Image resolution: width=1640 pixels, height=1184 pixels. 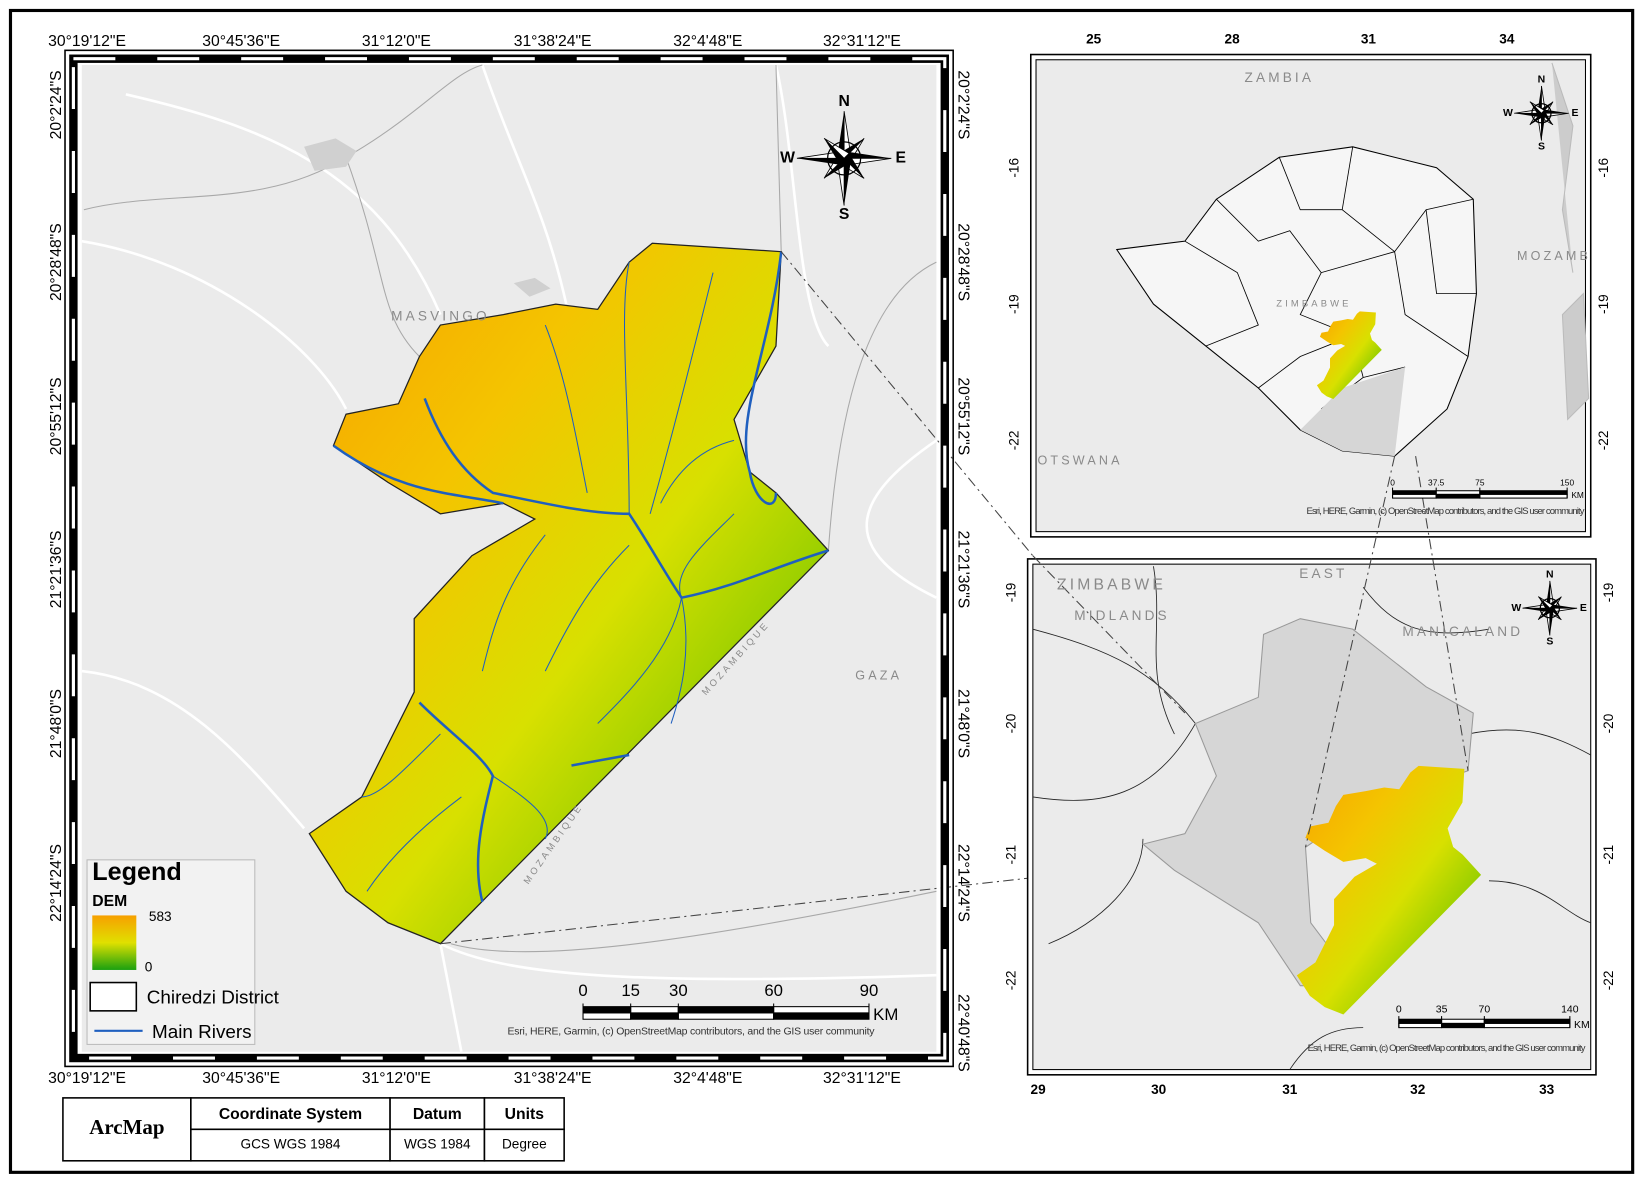 I want to click on table-header: Datum, so click(x=437, y=1114).